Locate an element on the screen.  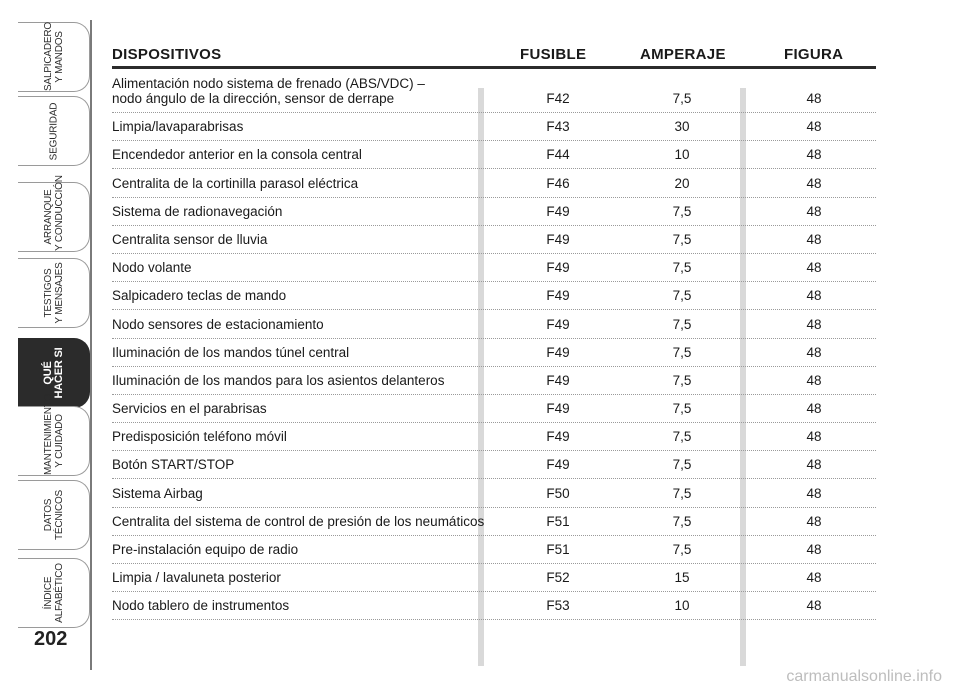
cell-fuse: F43 is located at coordinates (558, 127).